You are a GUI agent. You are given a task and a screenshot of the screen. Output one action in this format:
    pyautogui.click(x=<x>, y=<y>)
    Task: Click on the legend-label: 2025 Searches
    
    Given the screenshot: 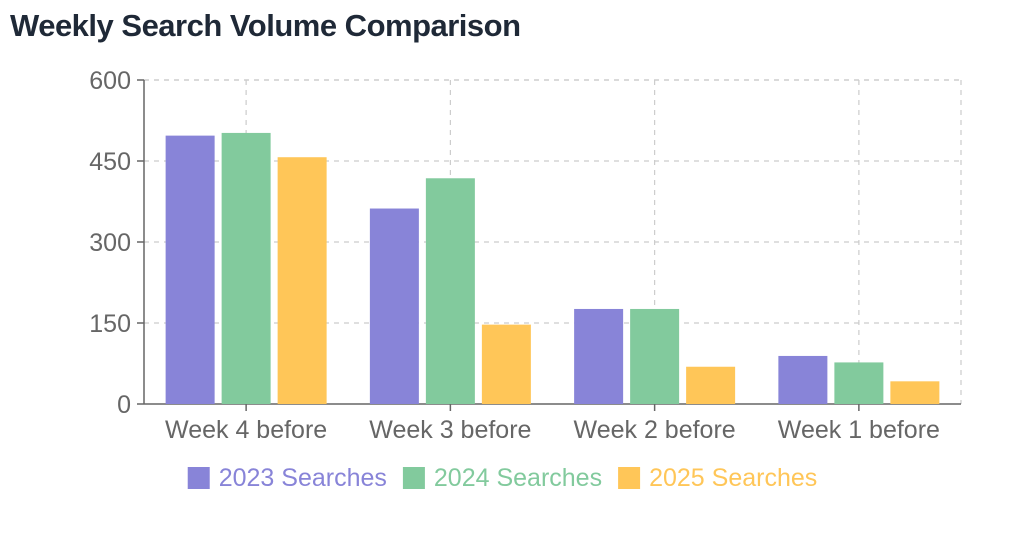 What is the action you would take?
    pyautogui.click(x=733, y=478)
    